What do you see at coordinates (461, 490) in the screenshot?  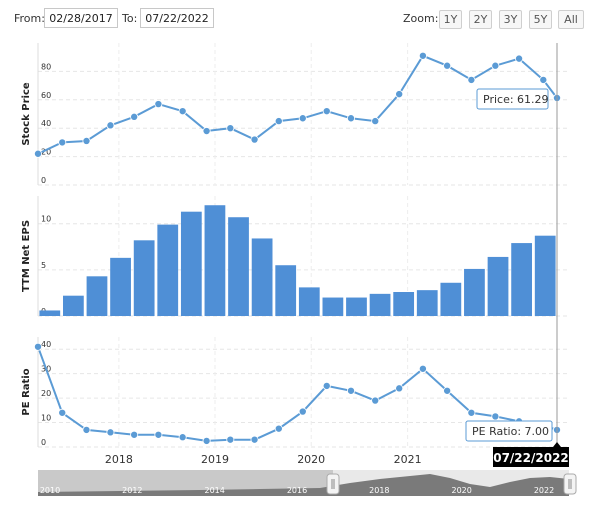 I see `navigator-year-label: 2020` at bounding box center [461, 490].